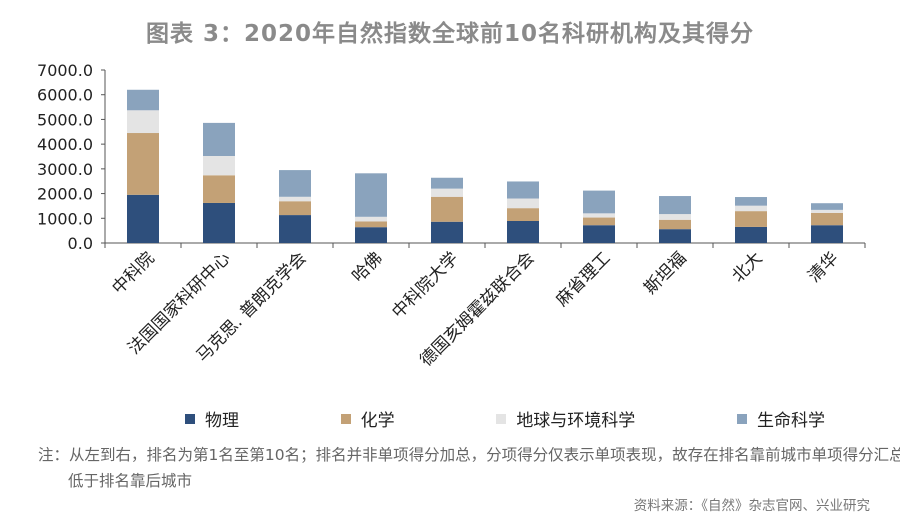 This screenshot has width=900, height=528. Describe the element at coordinates (190, 418) in the screenshot. I see `legend-swatch-physics` at that location.